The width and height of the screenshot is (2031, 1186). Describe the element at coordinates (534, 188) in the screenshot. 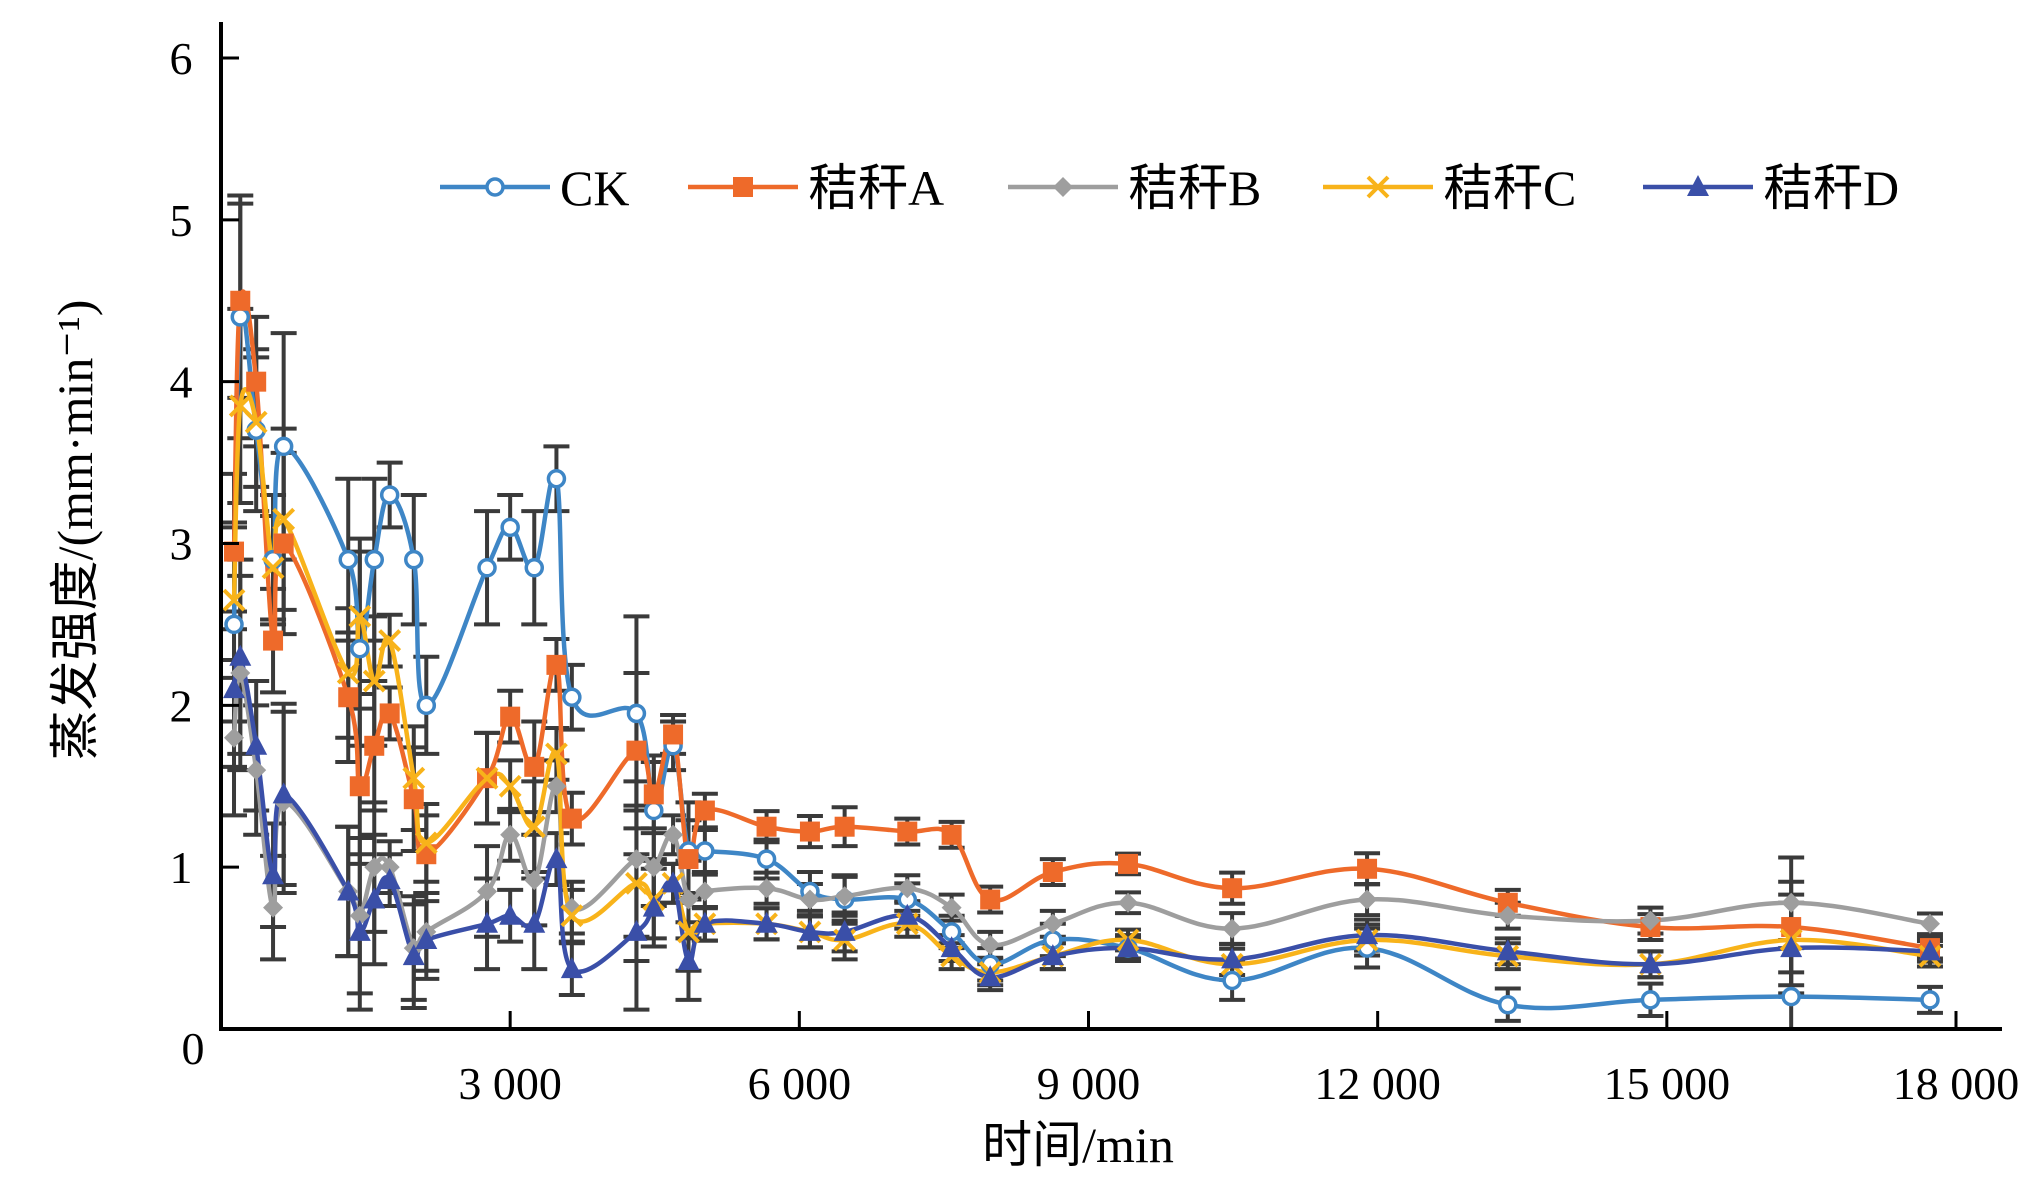

I see `legend-item: CK` at that location.